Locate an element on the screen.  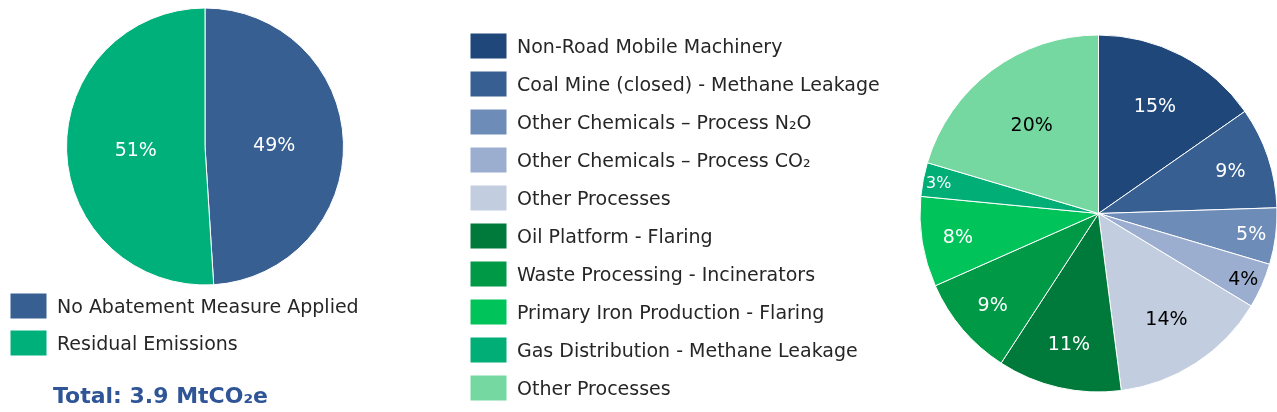
legend-label: Coal Mine (closed) - Methane Leakage is located at coordinates (698, 84).